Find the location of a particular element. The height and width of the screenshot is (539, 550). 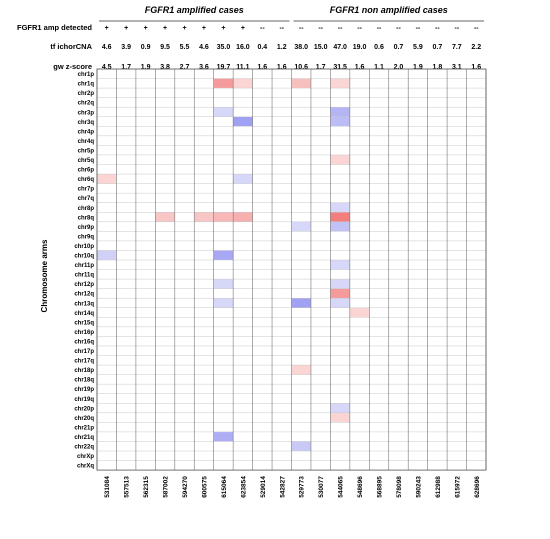

header-value: 10.6 is located at coordinates (301, 67).